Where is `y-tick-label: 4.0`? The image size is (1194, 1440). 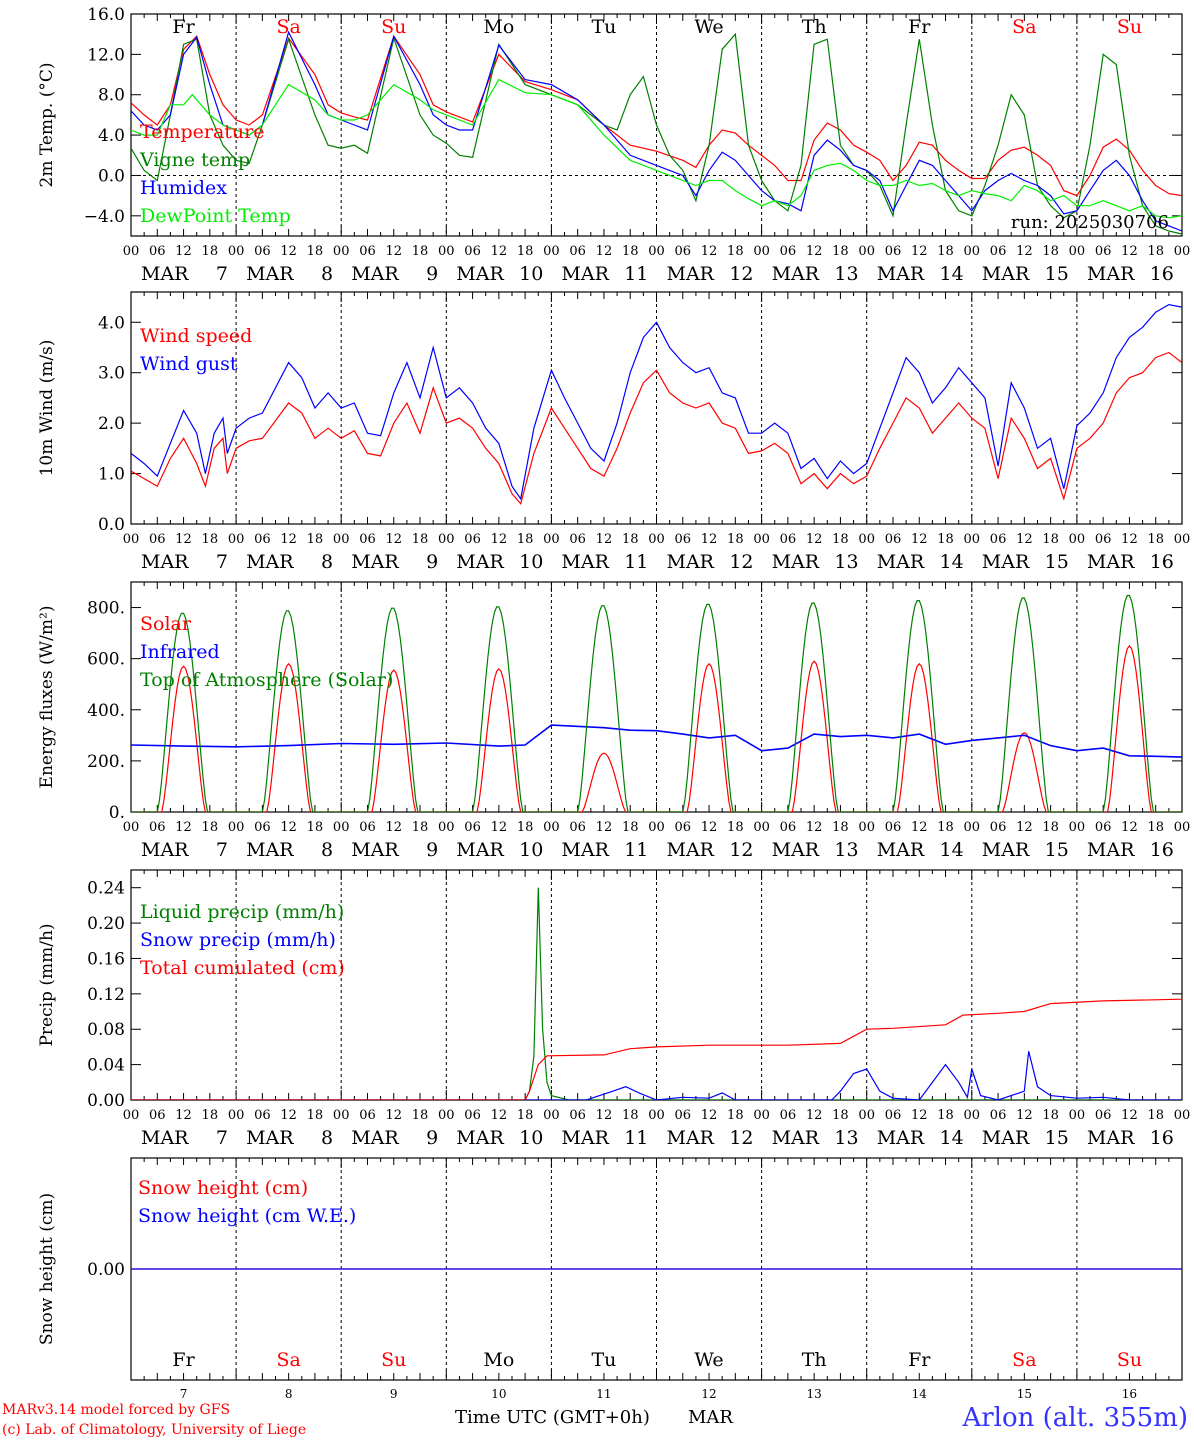
y-tick-label: 4.0 is located at coordinates (111, 323).